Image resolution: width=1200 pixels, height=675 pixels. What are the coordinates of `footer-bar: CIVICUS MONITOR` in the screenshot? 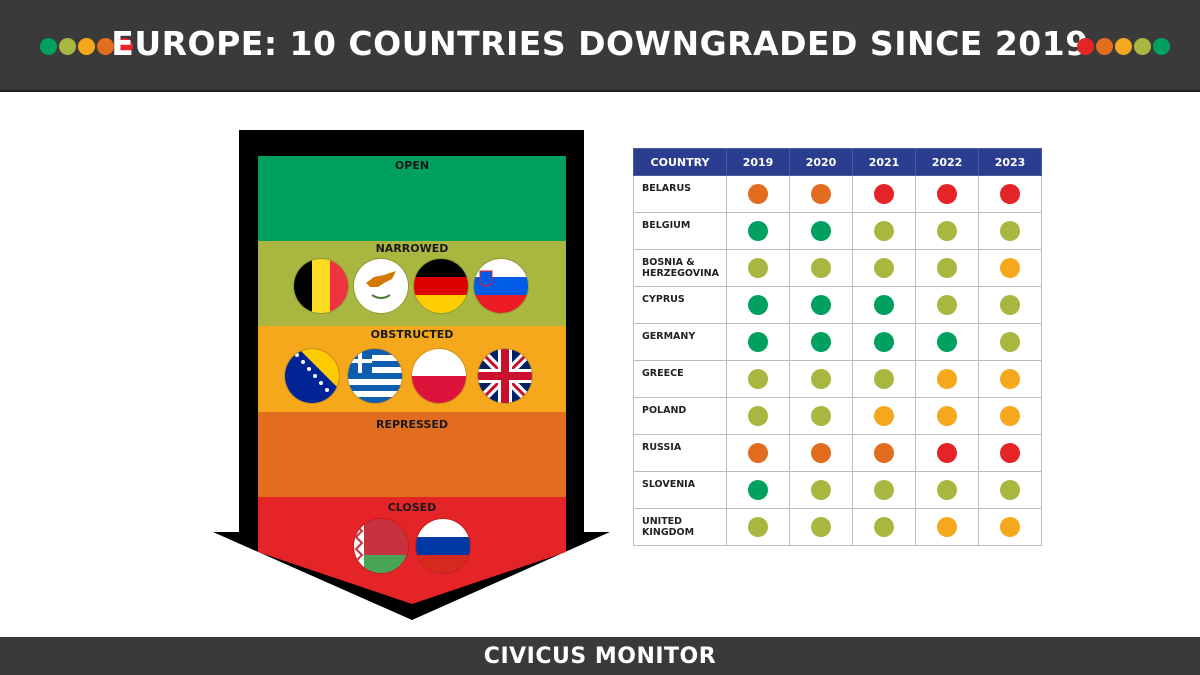 It's located at (600, 656).